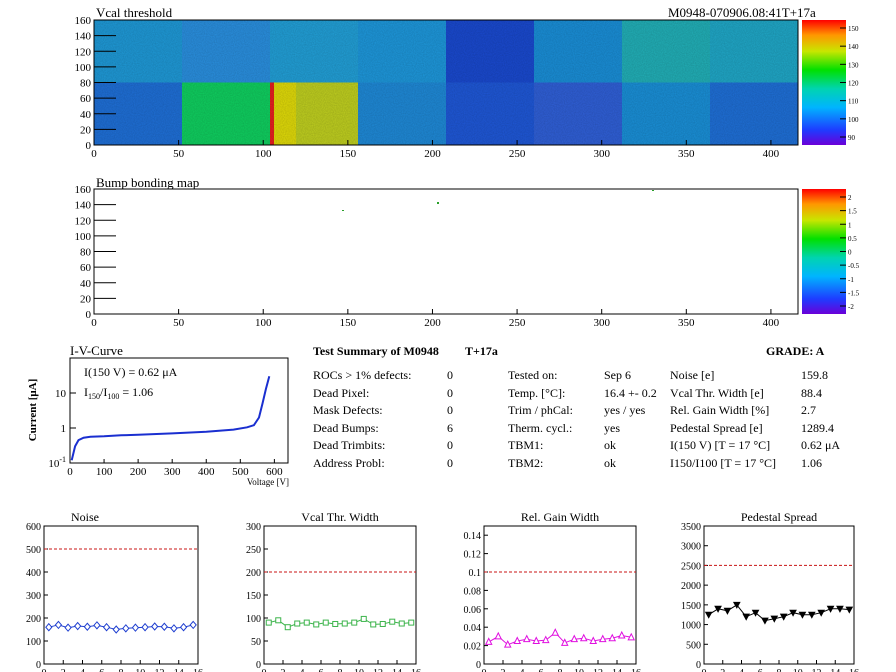  I want to click on summary-label: Dead Trimbits:, so click(349, 445).